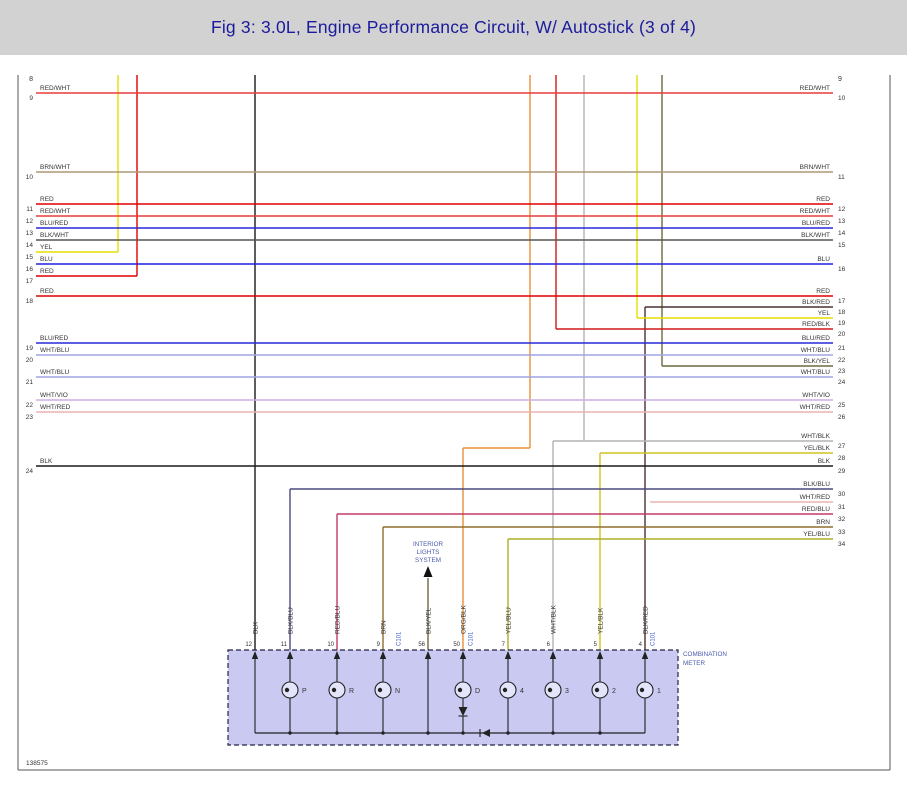  I want to click on pin-number: 32, so click(842, 519).